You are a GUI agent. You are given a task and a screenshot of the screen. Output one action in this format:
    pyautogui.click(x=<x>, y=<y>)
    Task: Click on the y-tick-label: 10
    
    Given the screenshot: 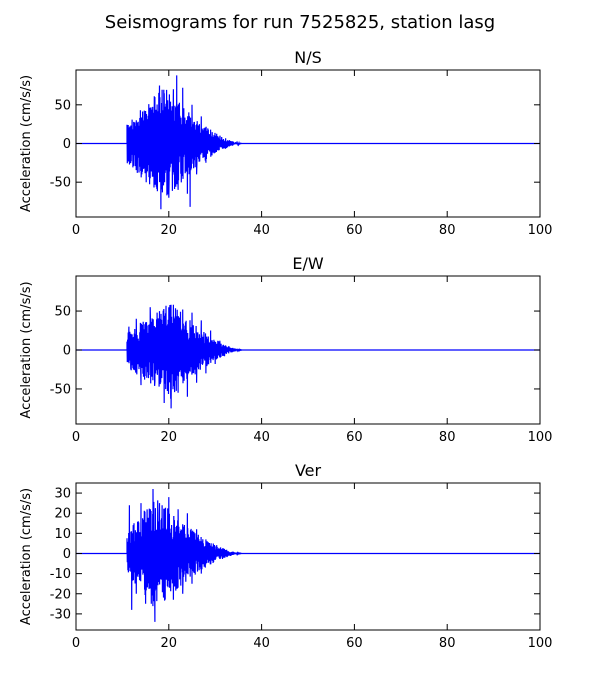 What is the action you would take?
    pyautogui.click(x=62, y=534)
    